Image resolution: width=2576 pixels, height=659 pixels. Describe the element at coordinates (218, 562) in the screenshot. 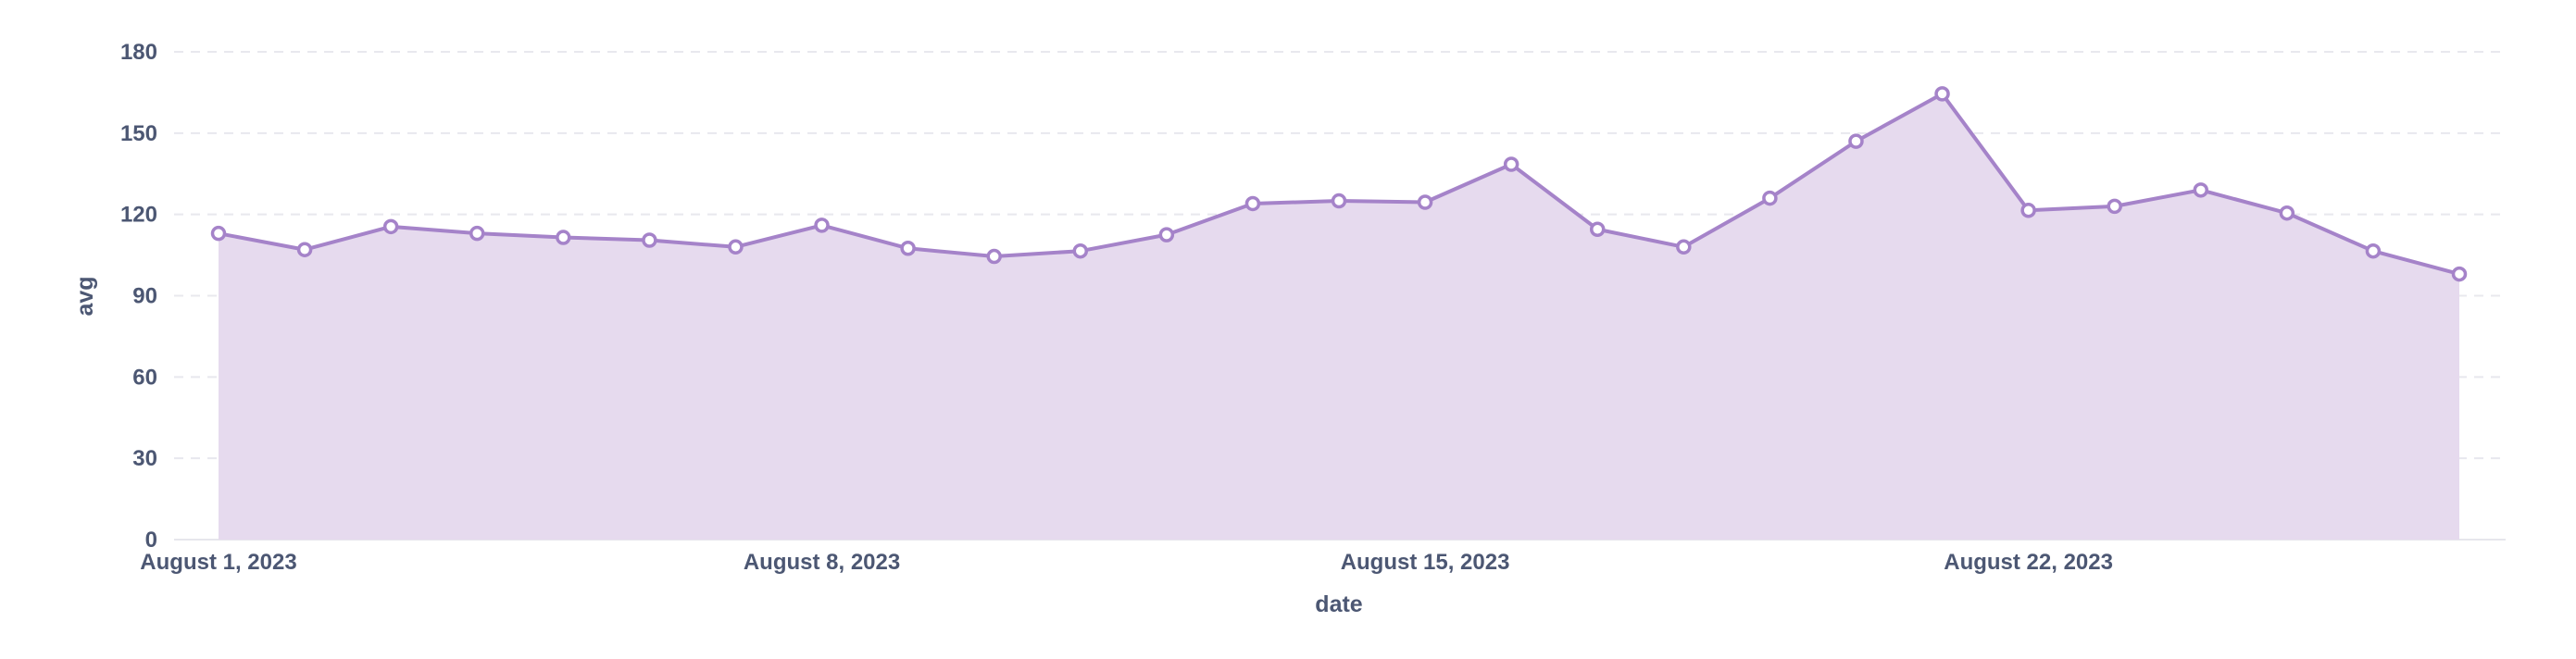

I see `x-tick-label: August 1, 2023` at that location.